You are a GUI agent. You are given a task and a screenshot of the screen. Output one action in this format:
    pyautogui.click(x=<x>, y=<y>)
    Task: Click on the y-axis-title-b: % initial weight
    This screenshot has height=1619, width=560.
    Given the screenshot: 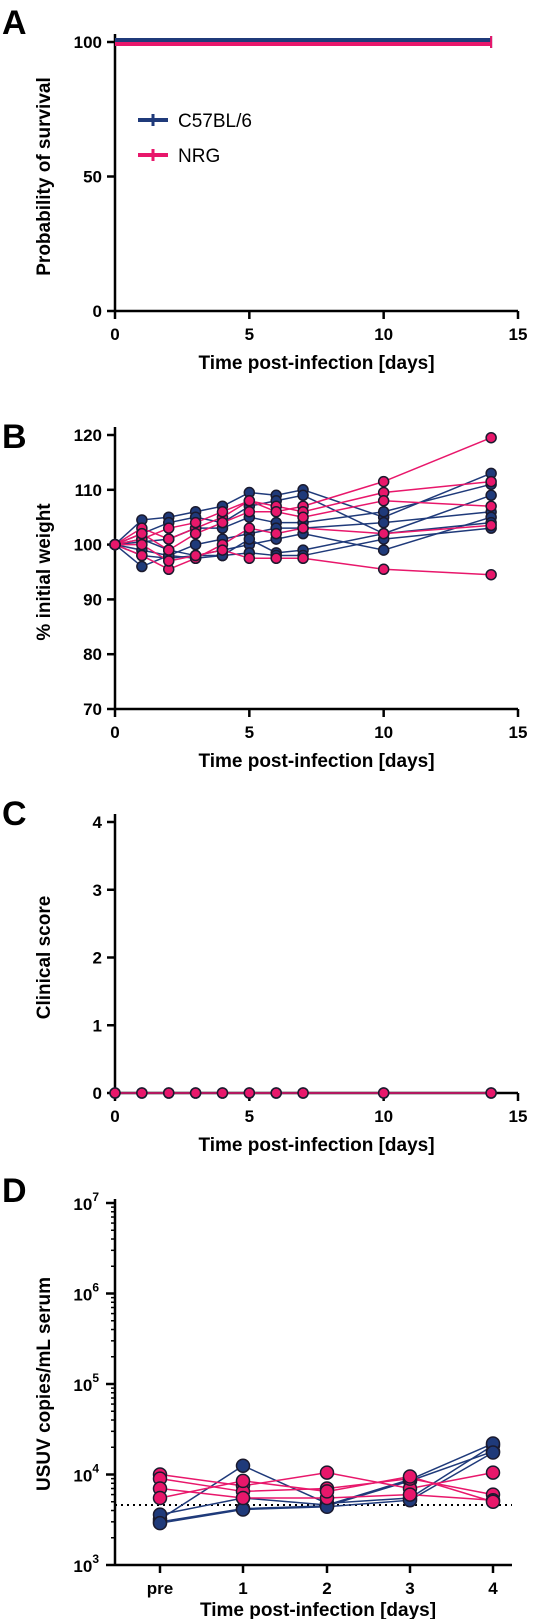 What is the action you would take?
    pyautogui.click(x=44, y=572)
    